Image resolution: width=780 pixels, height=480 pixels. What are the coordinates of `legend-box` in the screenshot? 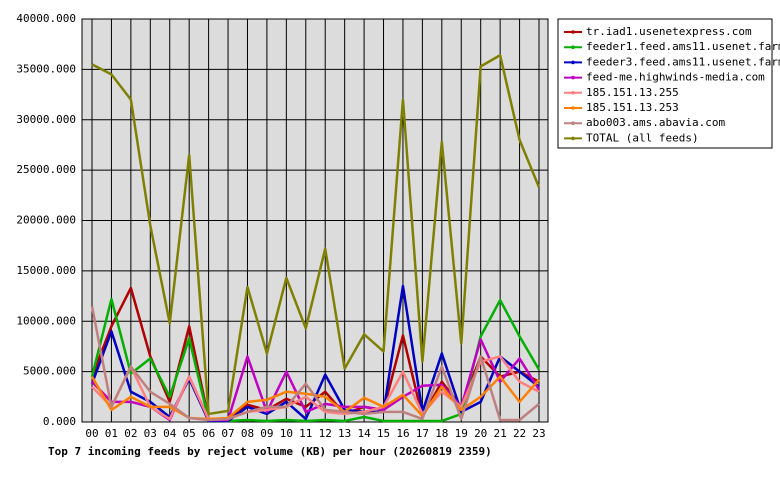 It's located at (665, 83).